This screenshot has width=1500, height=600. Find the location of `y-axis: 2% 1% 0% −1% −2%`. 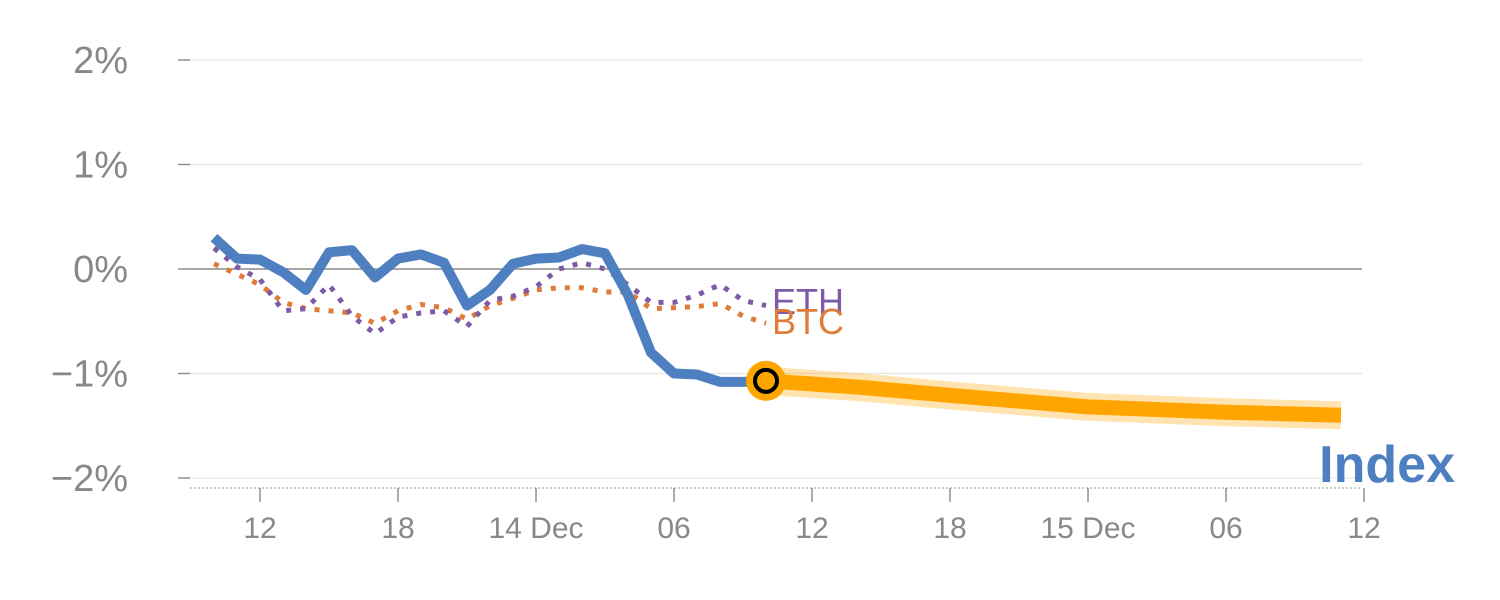

y-axis: 2% 1% 0% −1% −2% is located at coordinates (120, 270).